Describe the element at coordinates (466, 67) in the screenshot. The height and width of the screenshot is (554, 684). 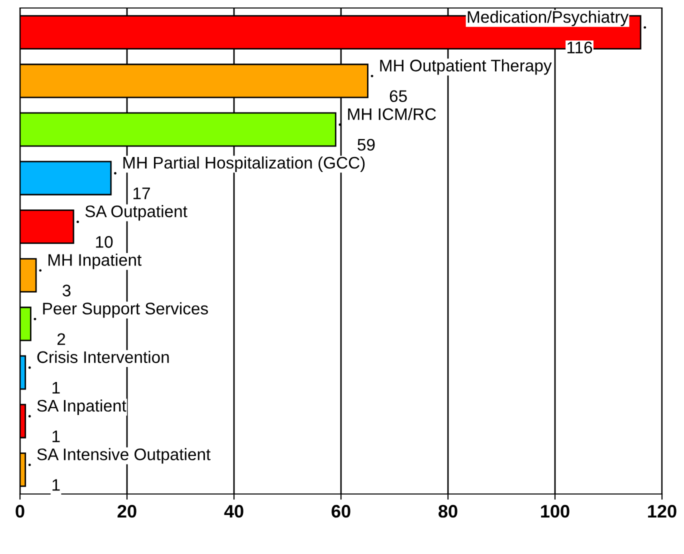
I see `y-tick-label: MH Outpatient Therapy` at that location.